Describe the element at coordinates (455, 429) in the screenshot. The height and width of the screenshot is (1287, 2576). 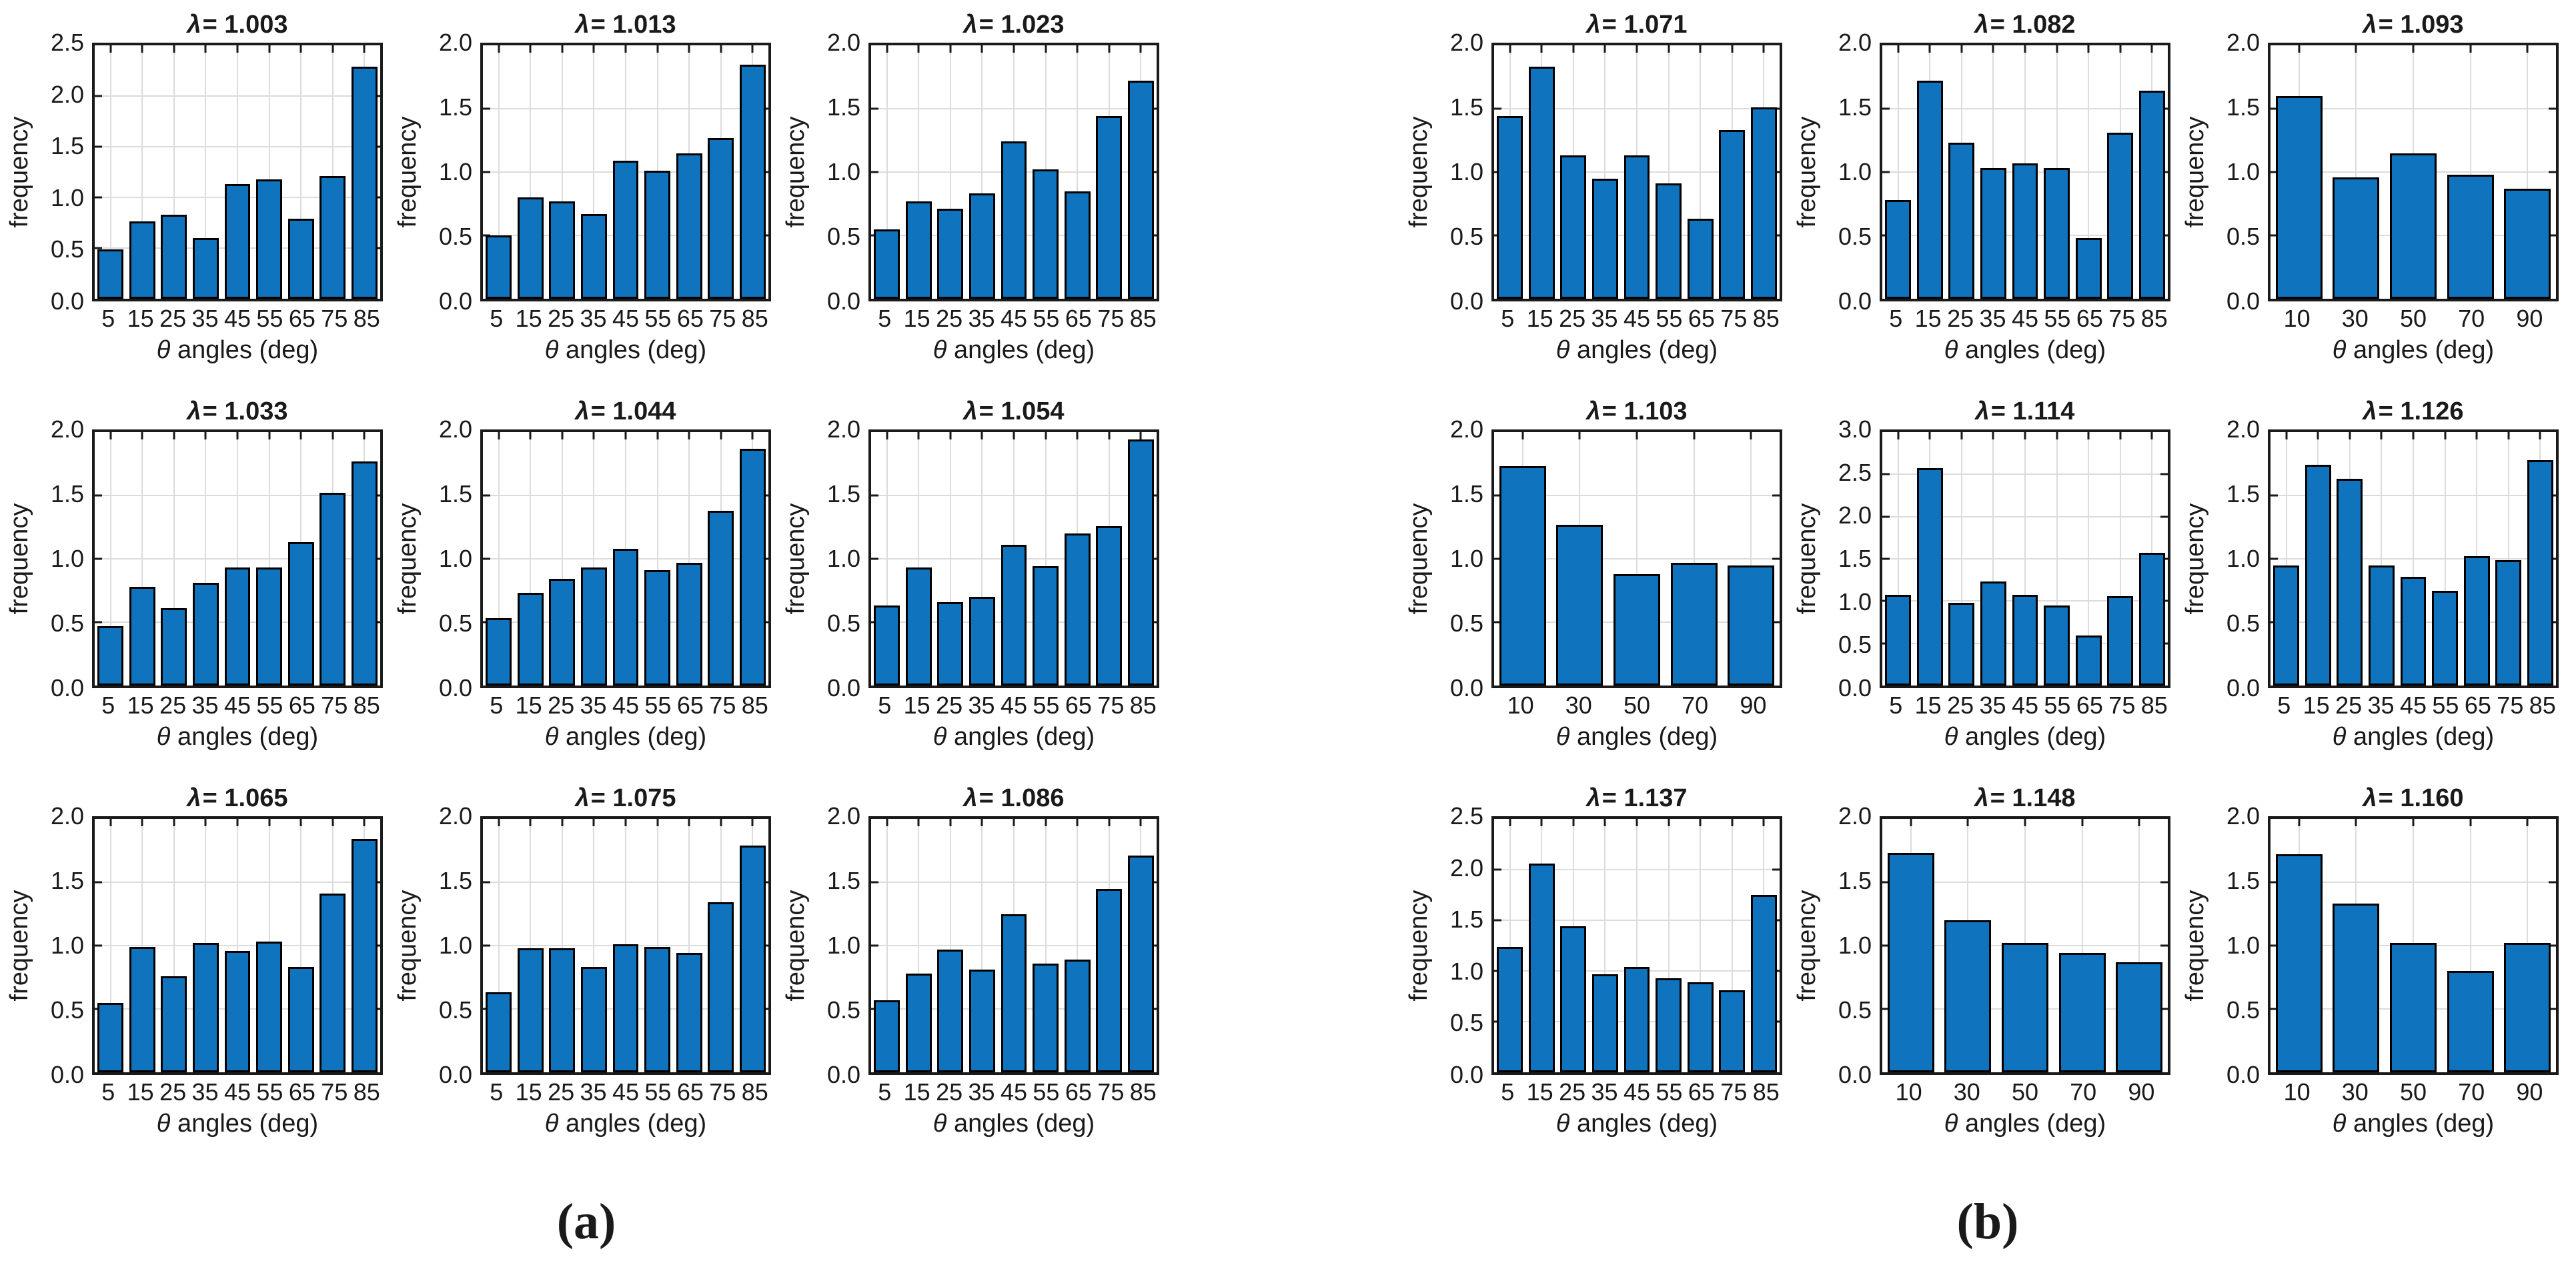
I see `y-tick-label: 2.0` at that location.